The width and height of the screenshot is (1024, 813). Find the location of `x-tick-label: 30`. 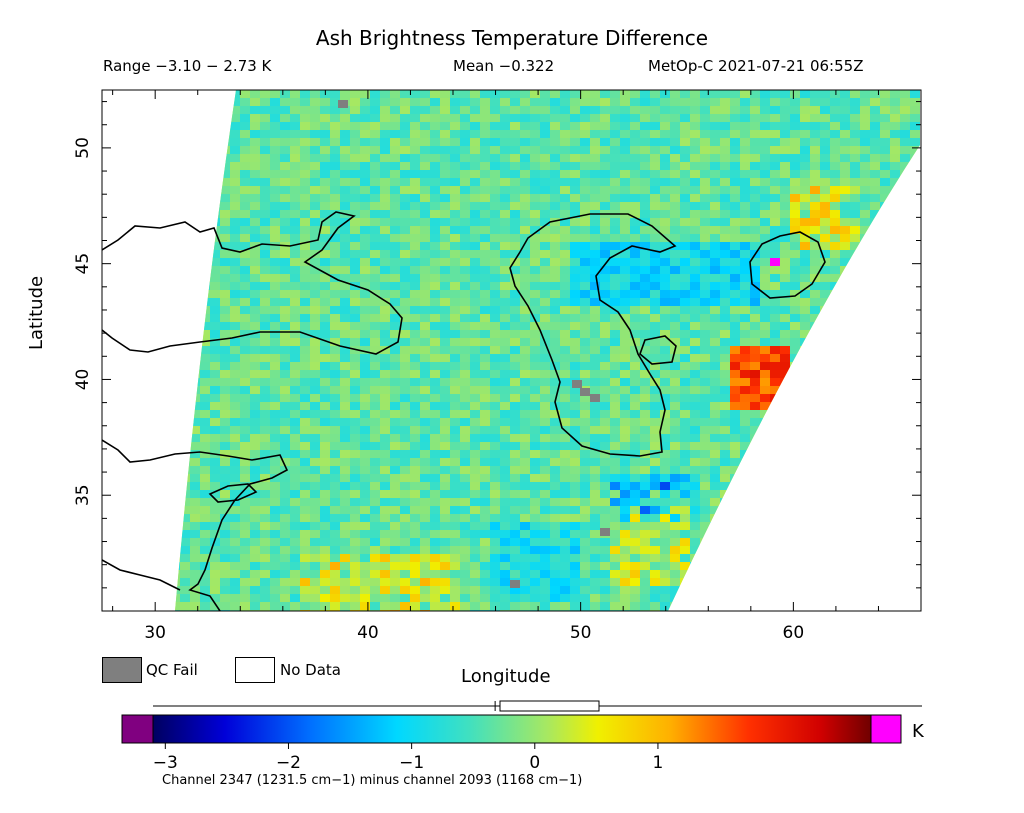

x-tick-label: 30 is located at coordinates (155, 633).